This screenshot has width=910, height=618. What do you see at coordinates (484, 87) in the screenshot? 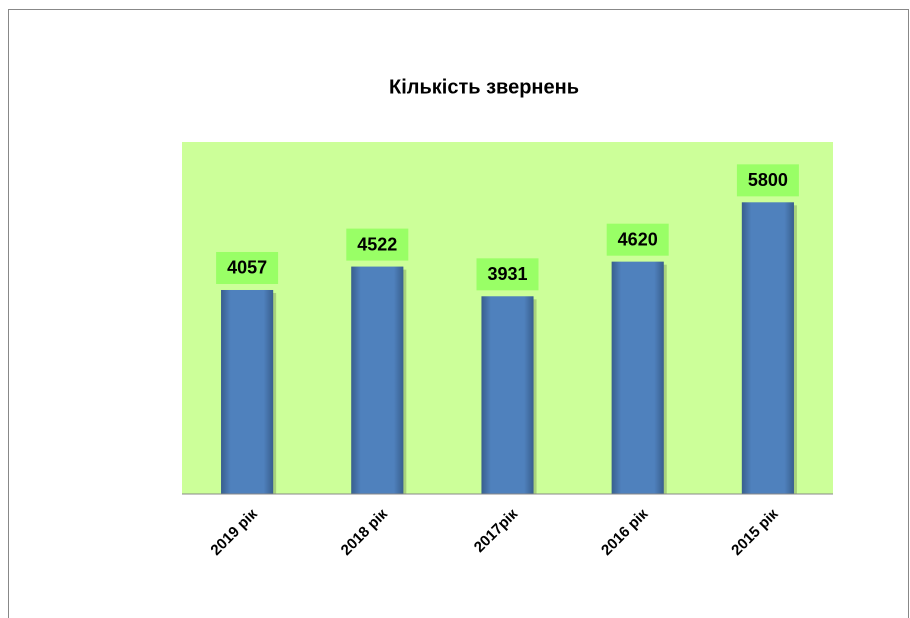
I see `chart-title: Кількість звернень` at bounding box center [484, 87].